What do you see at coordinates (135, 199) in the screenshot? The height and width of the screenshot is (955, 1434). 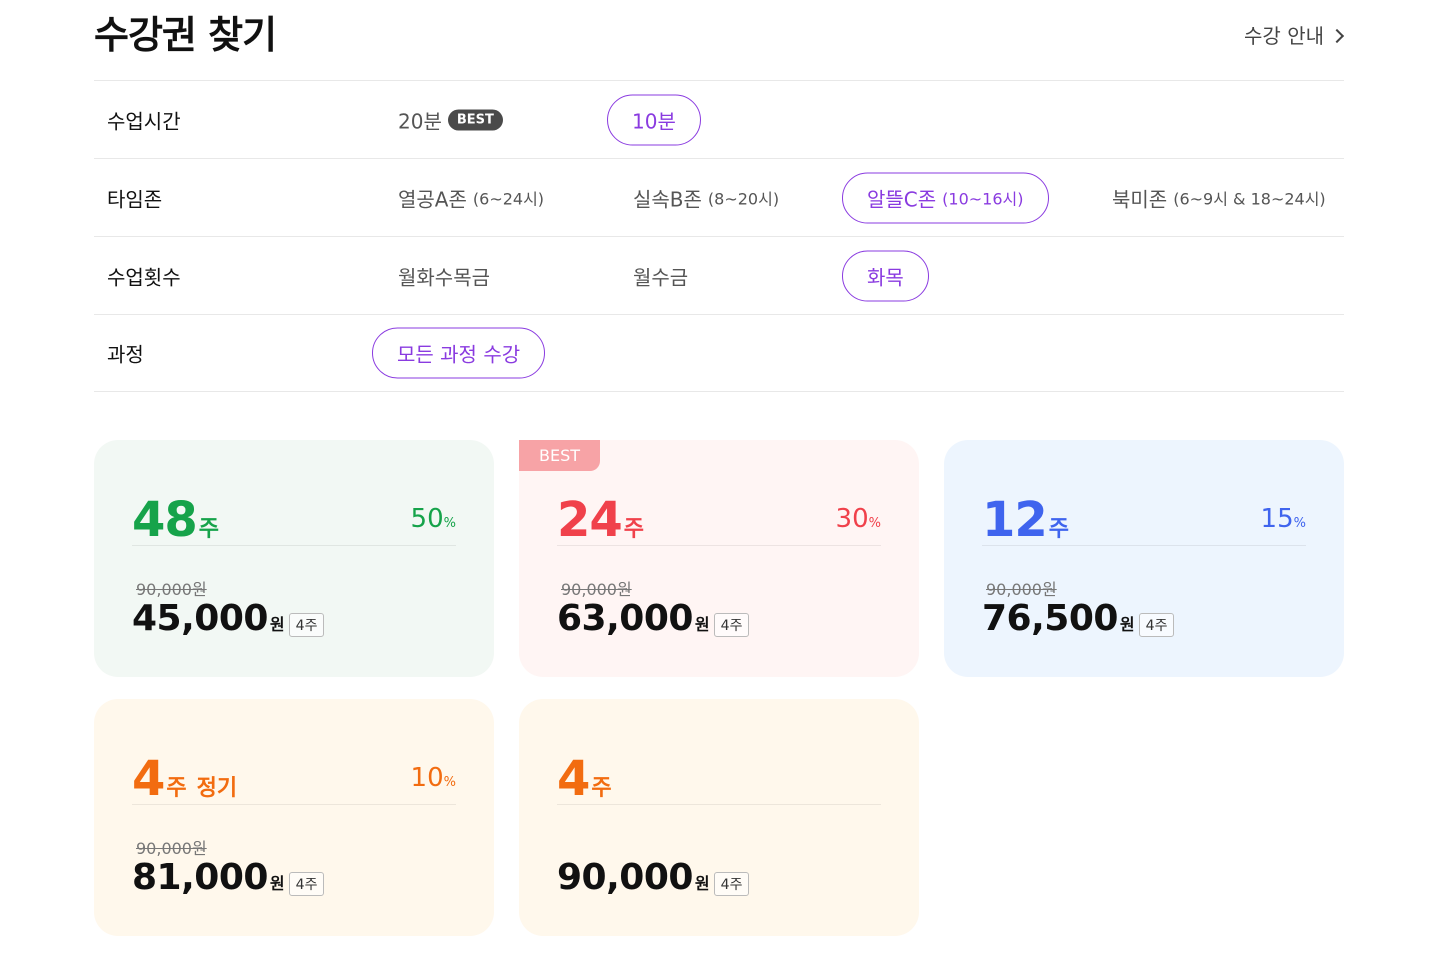 I see `filter-label-zone: 타임존` at bounding box center [135, 199].